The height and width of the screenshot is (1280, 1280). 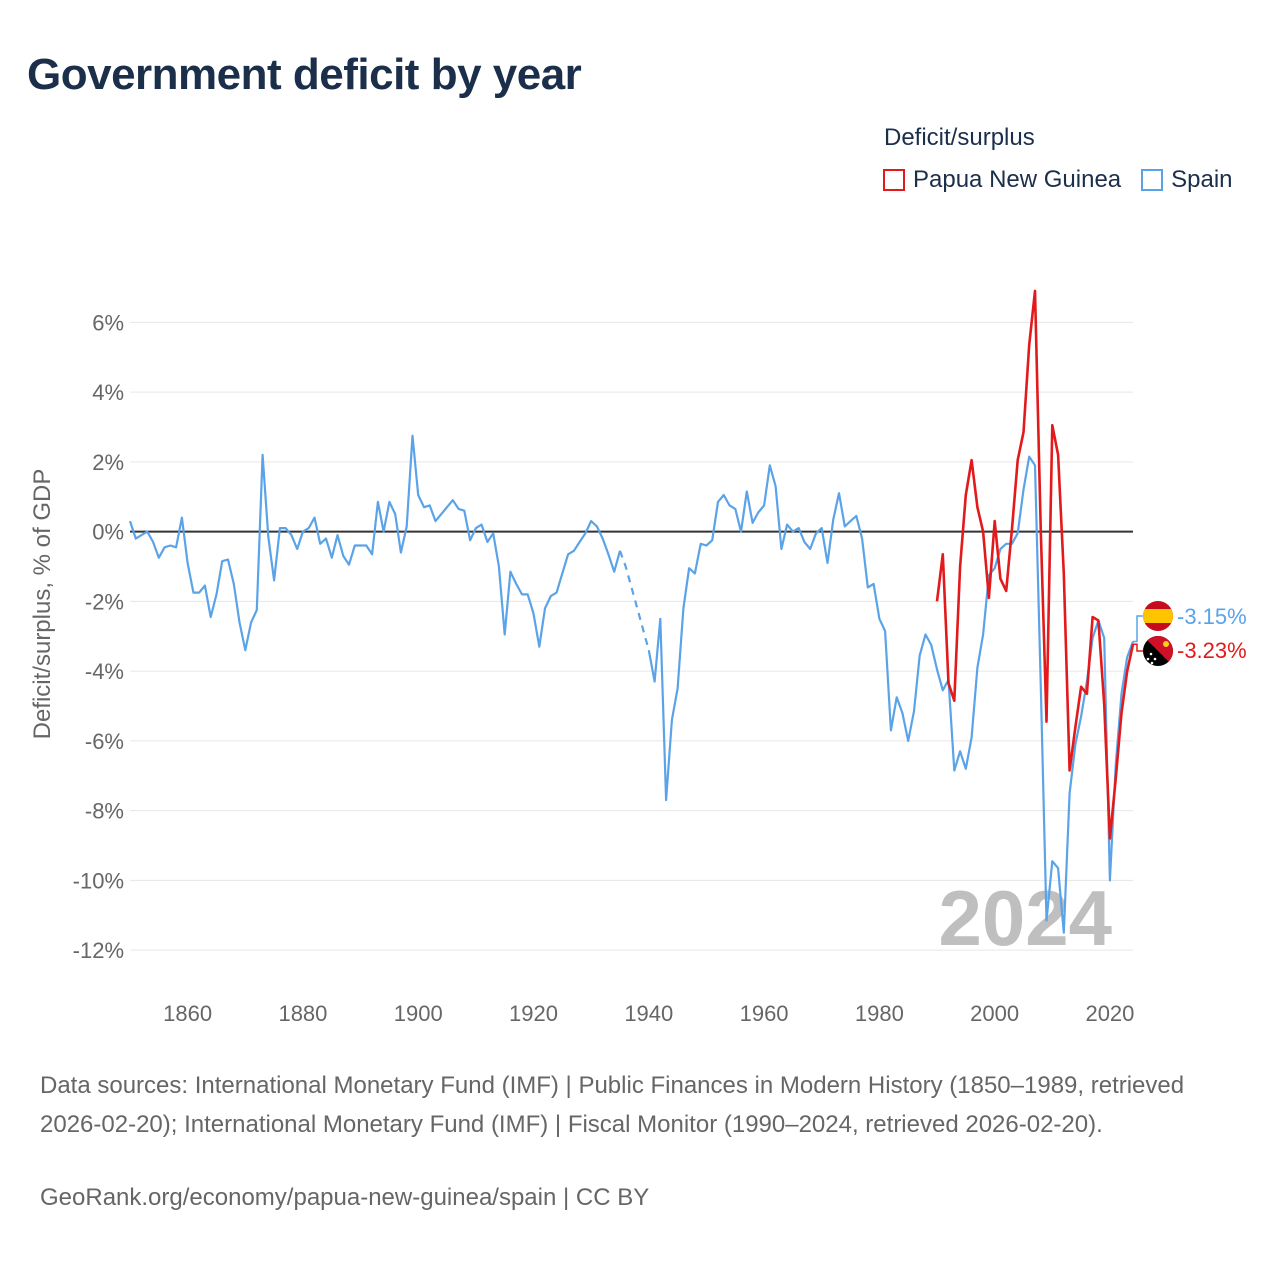 I want to click on x-tick-label: 2000, so click(x=994, y=1013).